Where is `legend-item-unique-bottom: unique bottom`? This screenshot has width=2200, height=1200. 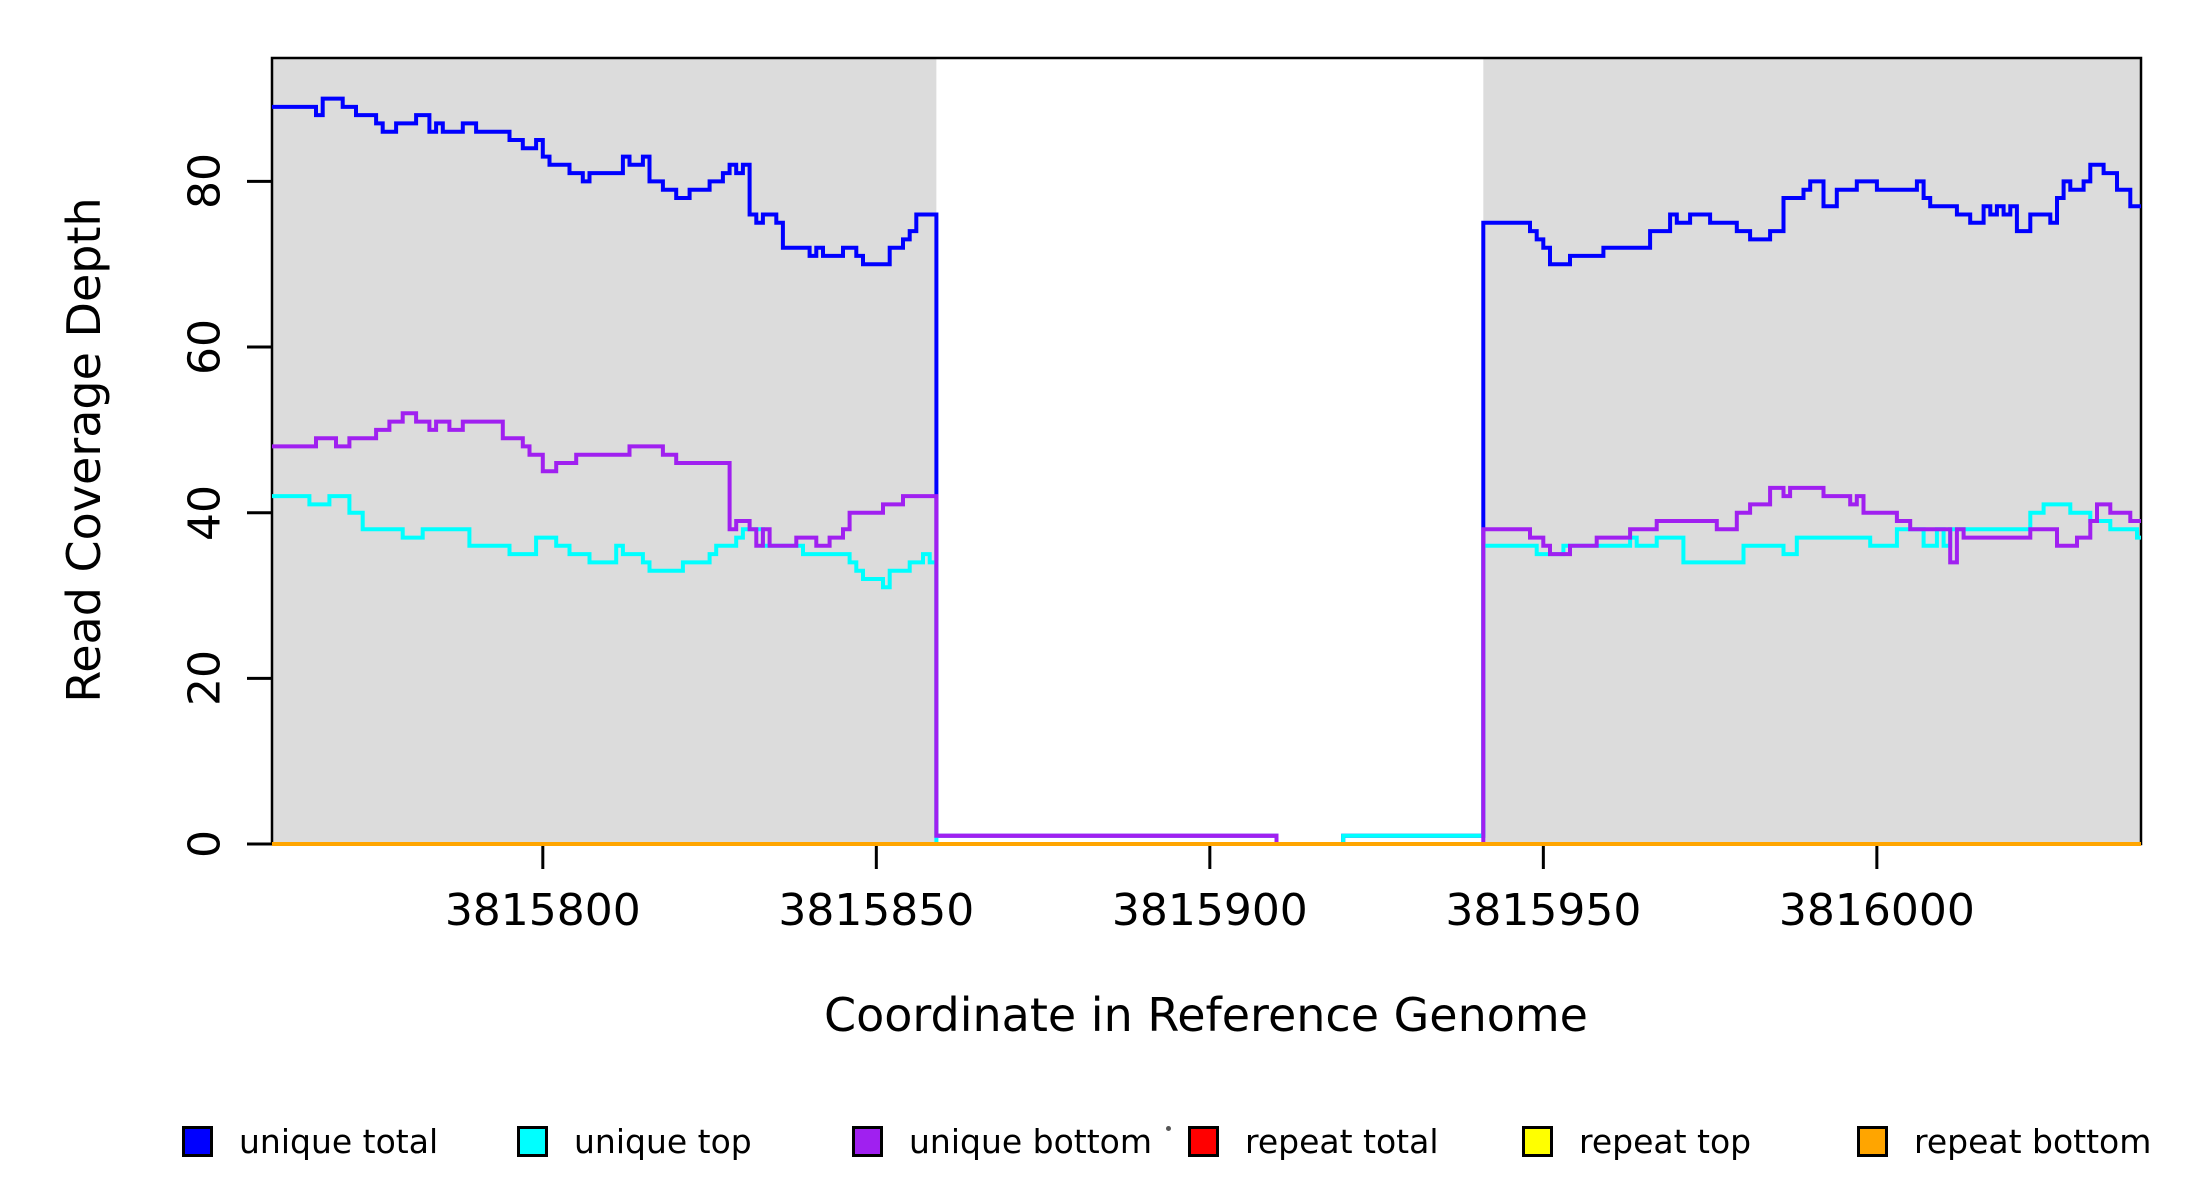 legend-item-unique-bottom: unique bottom is located at coordinates (1002, 1141).